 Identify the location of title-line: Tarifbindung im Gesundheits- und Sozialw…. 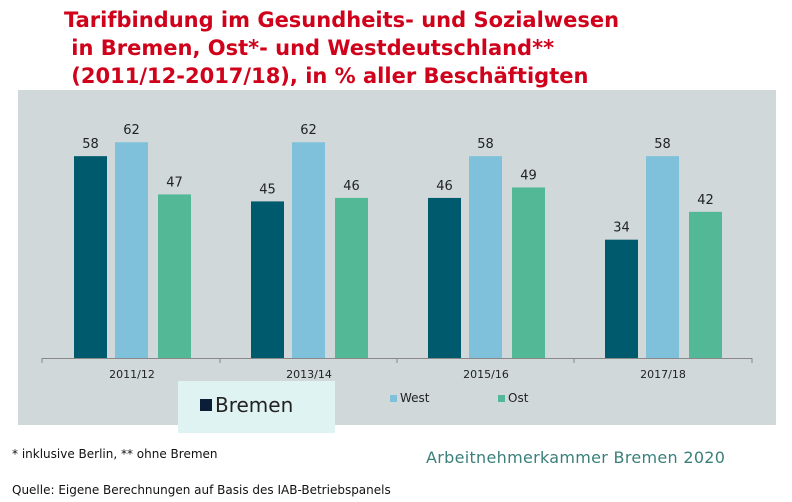
(342, 20).